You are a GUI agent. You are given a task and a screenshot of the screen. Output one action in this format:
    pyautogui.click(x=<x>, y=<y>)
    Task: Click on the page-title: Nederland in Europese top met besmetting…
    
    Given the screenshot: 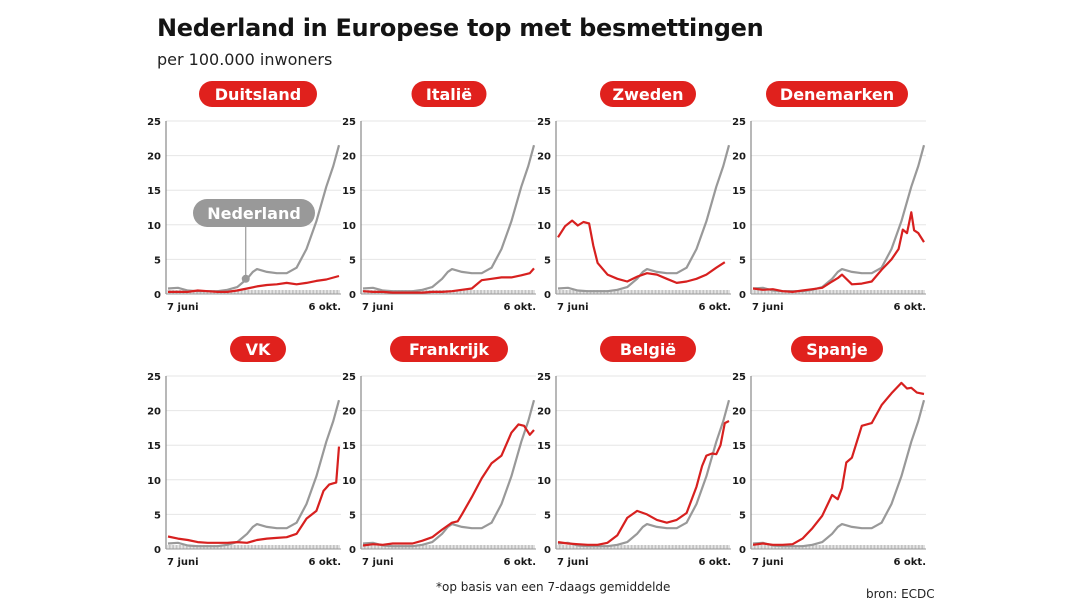 What is the action you would take?
    pyautogui.click(x=460, y=28)
    